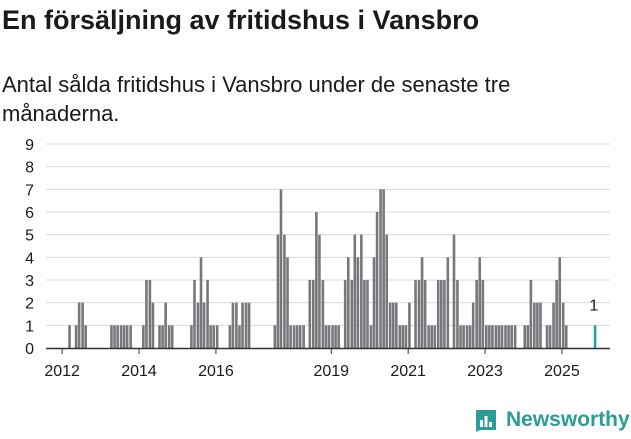  Describe the element at coordinates (408, 371) in the screenshot. I see `x-tick-label: 2021` at that location.